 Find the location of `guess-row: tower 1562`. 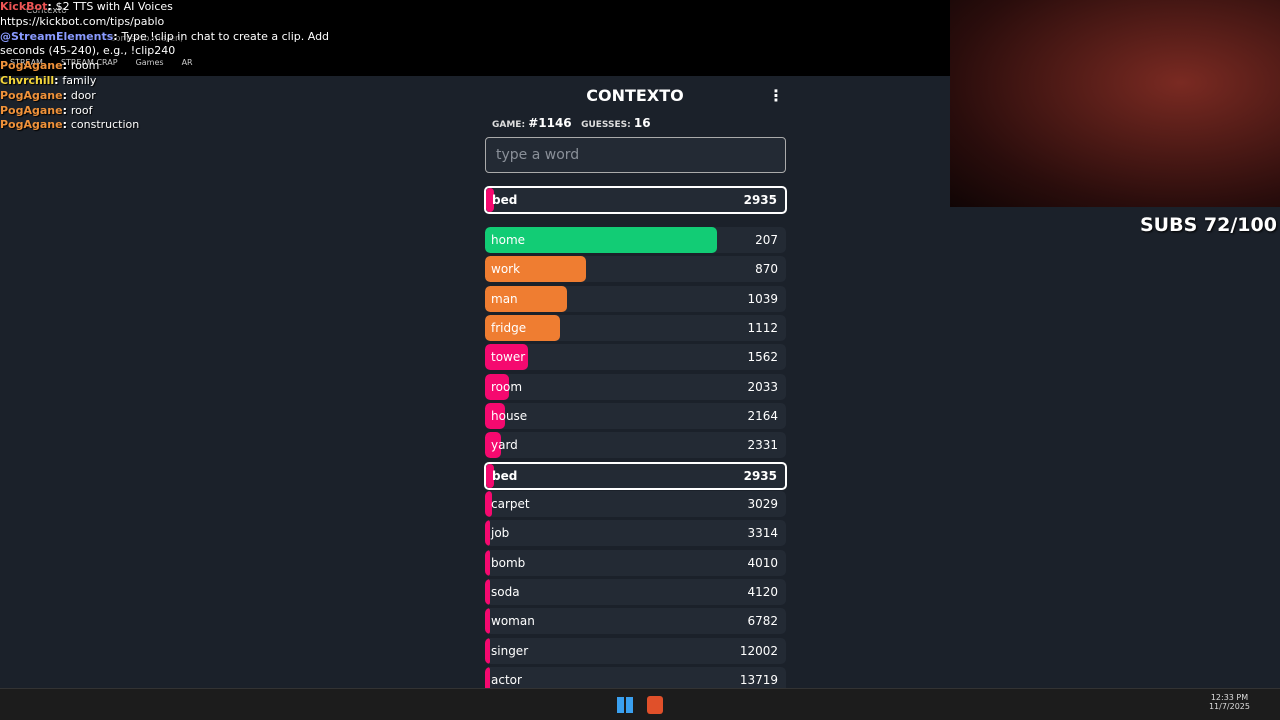

guess-row: tower 1562 is located at coordinates (635, 357).